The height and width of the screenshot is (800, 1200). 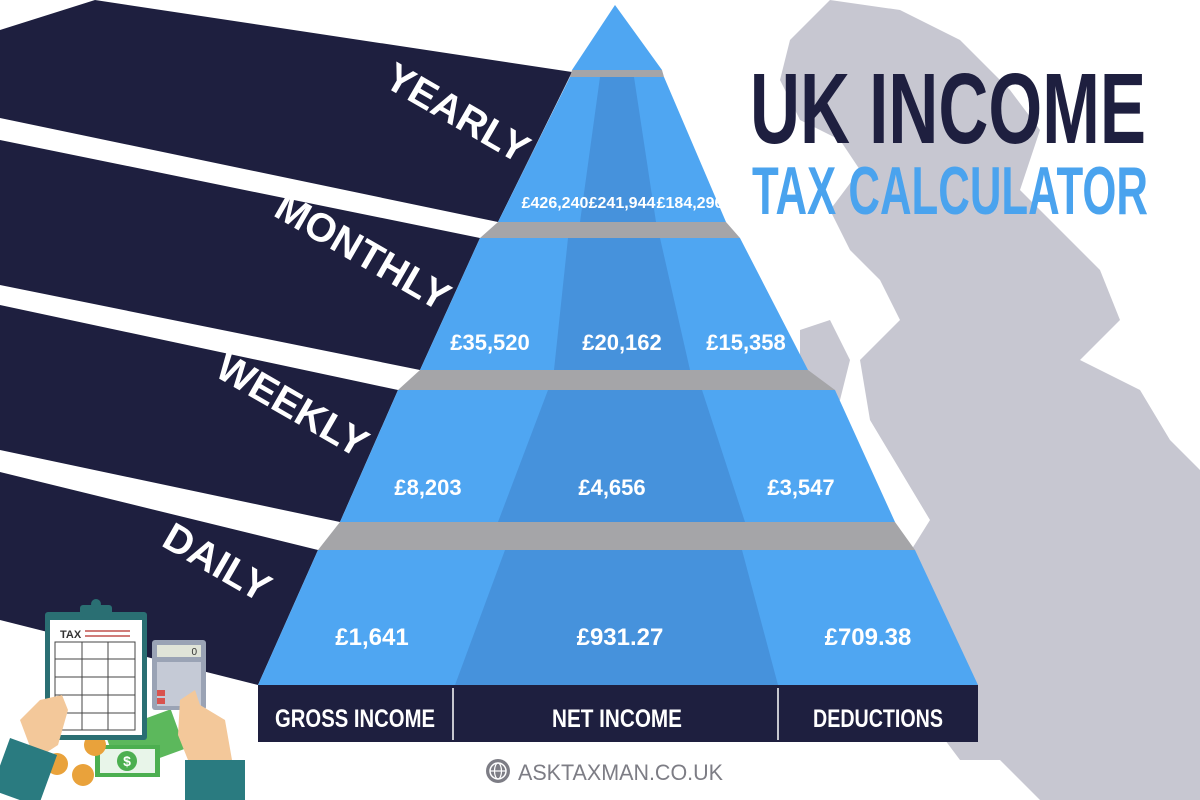 I want to click on monthly-gross: £35,520, so click(x=490, y=342).